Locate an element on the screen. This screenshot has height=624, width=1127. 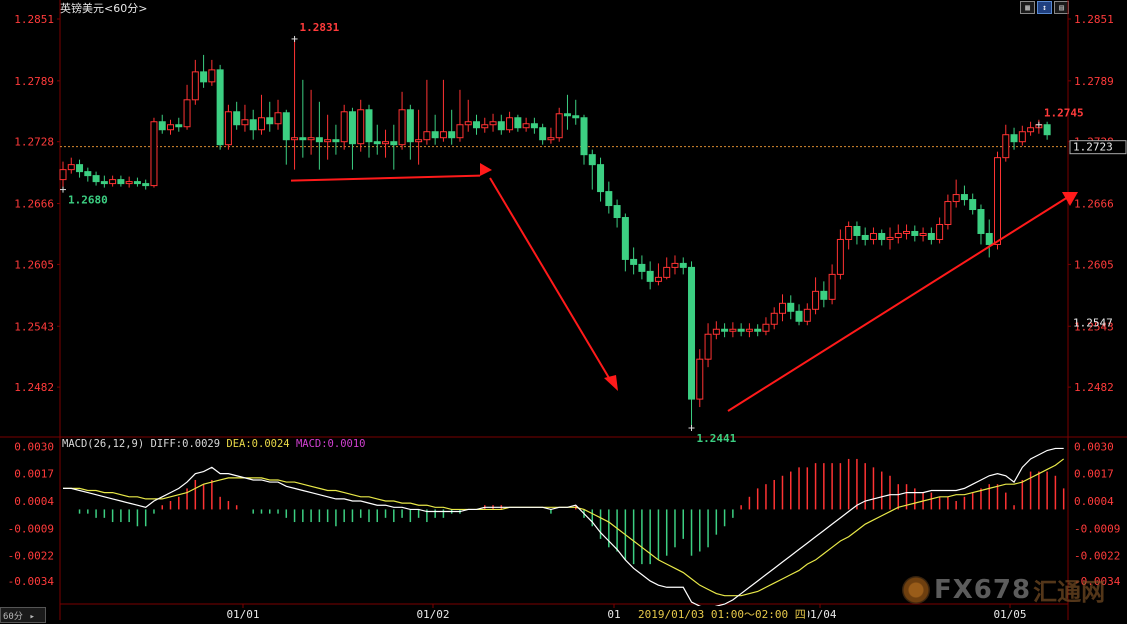
extreme-label-low: 1.2441 is located at coordinates (717, 438).